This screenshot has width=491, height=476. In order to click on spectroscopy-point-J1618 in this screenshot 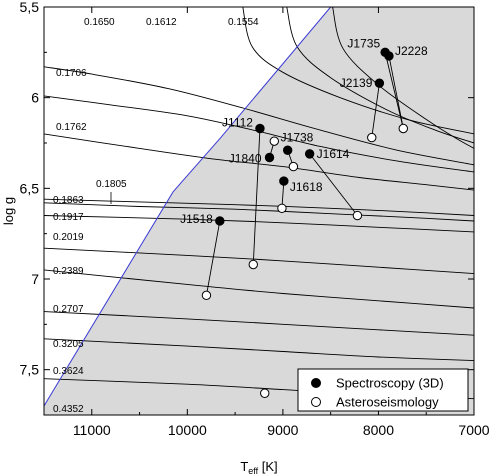, I will do `click(284, 181)`.